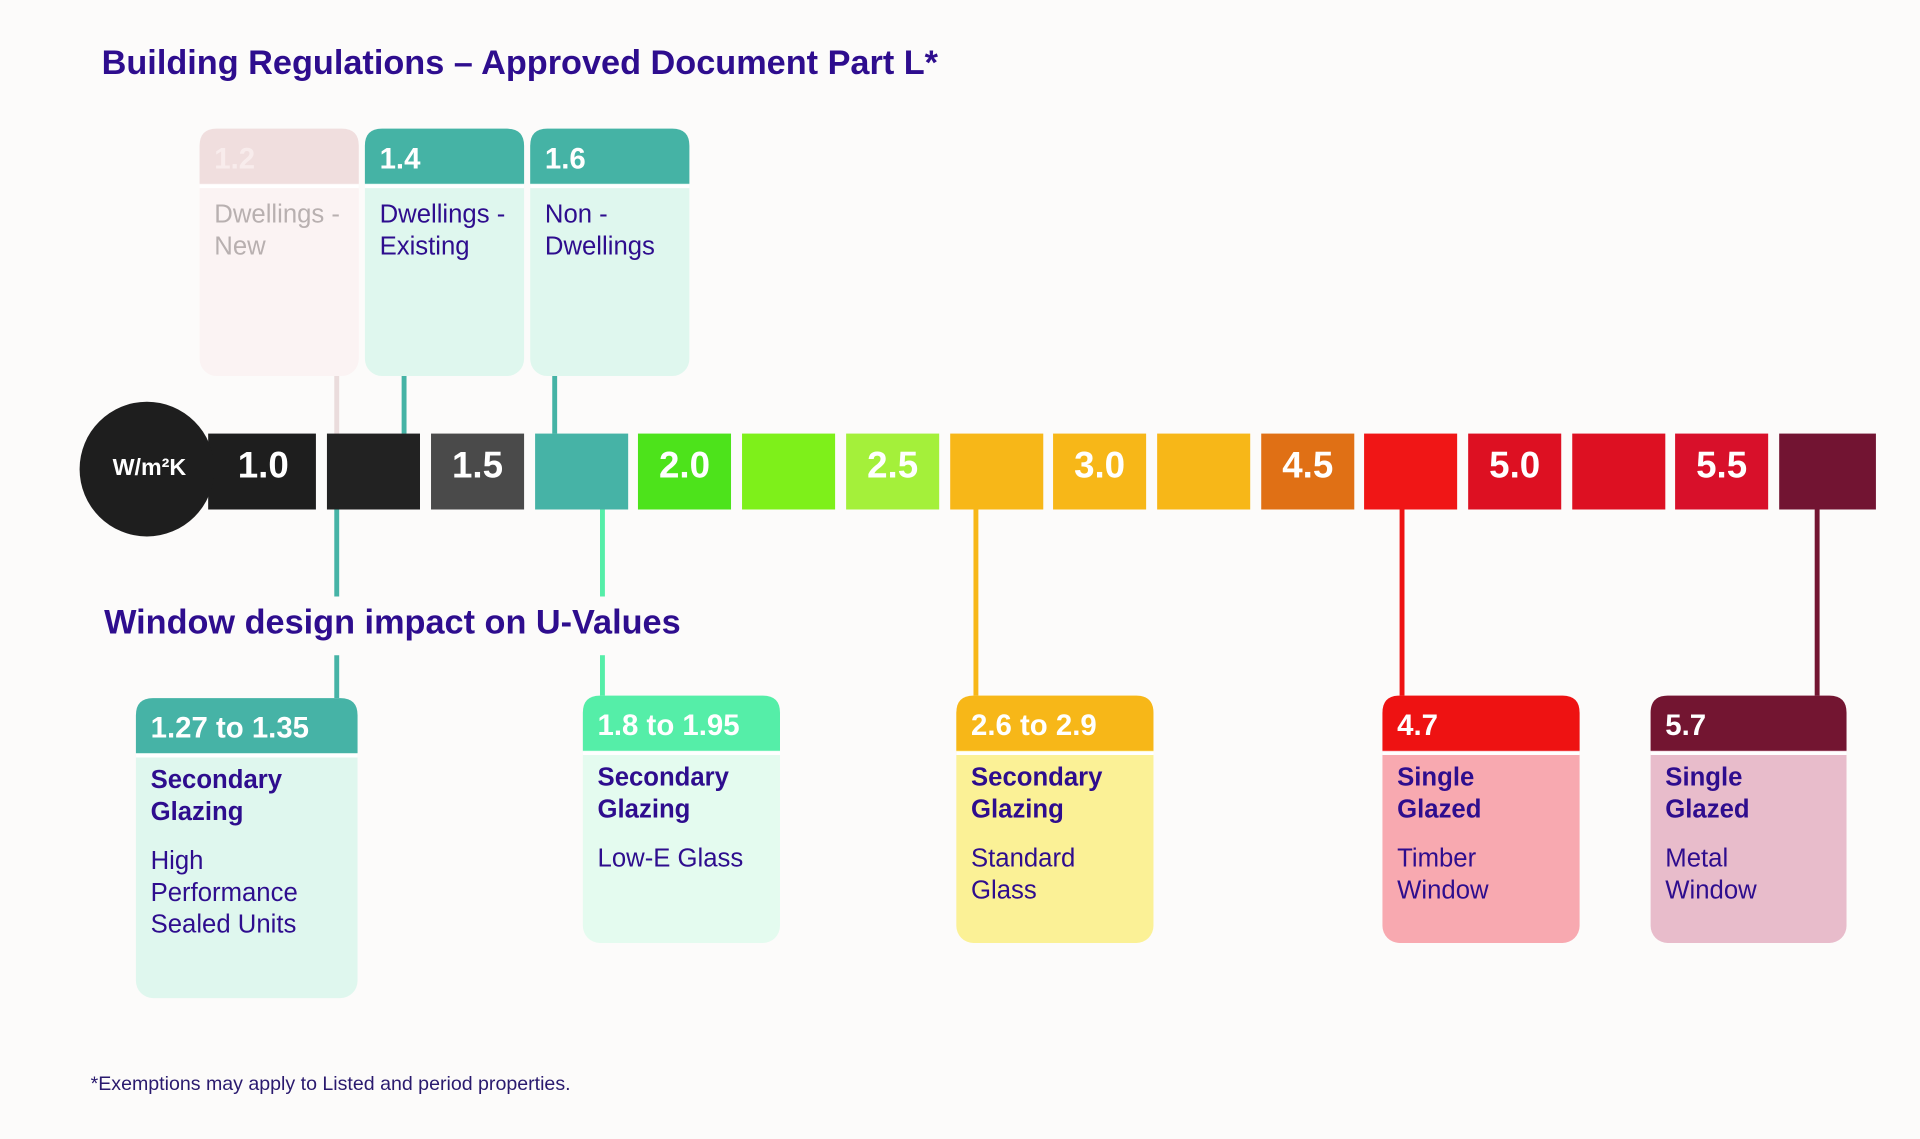 Image resolution: width=1920 pixels, height=1139 pixels. Describe the element at coordinates (263, 465) in the screenshot. I see `scale-label: 1.0` at that location.